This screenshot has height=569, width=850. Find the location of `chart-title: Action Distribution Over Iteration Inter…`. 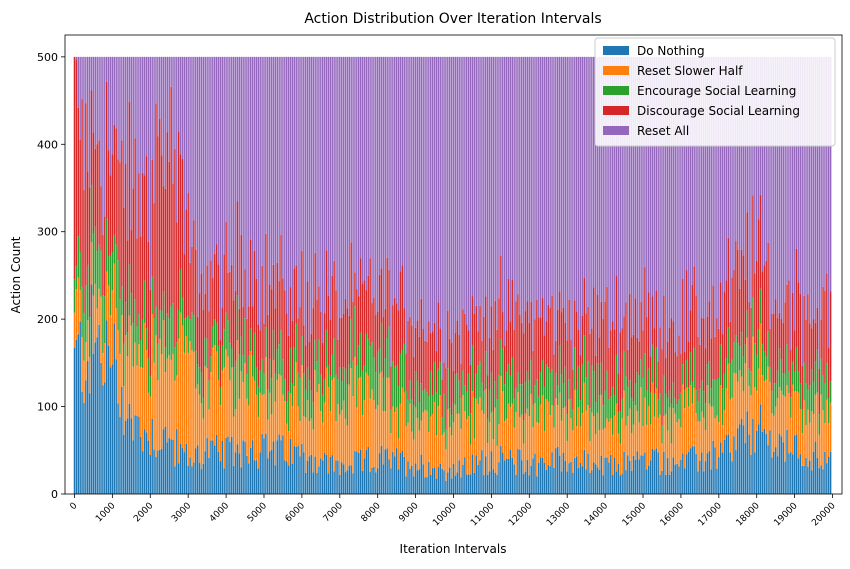

chart-title: Action Distribution Over Iteration Inter… is located at coordinates (452, 19).